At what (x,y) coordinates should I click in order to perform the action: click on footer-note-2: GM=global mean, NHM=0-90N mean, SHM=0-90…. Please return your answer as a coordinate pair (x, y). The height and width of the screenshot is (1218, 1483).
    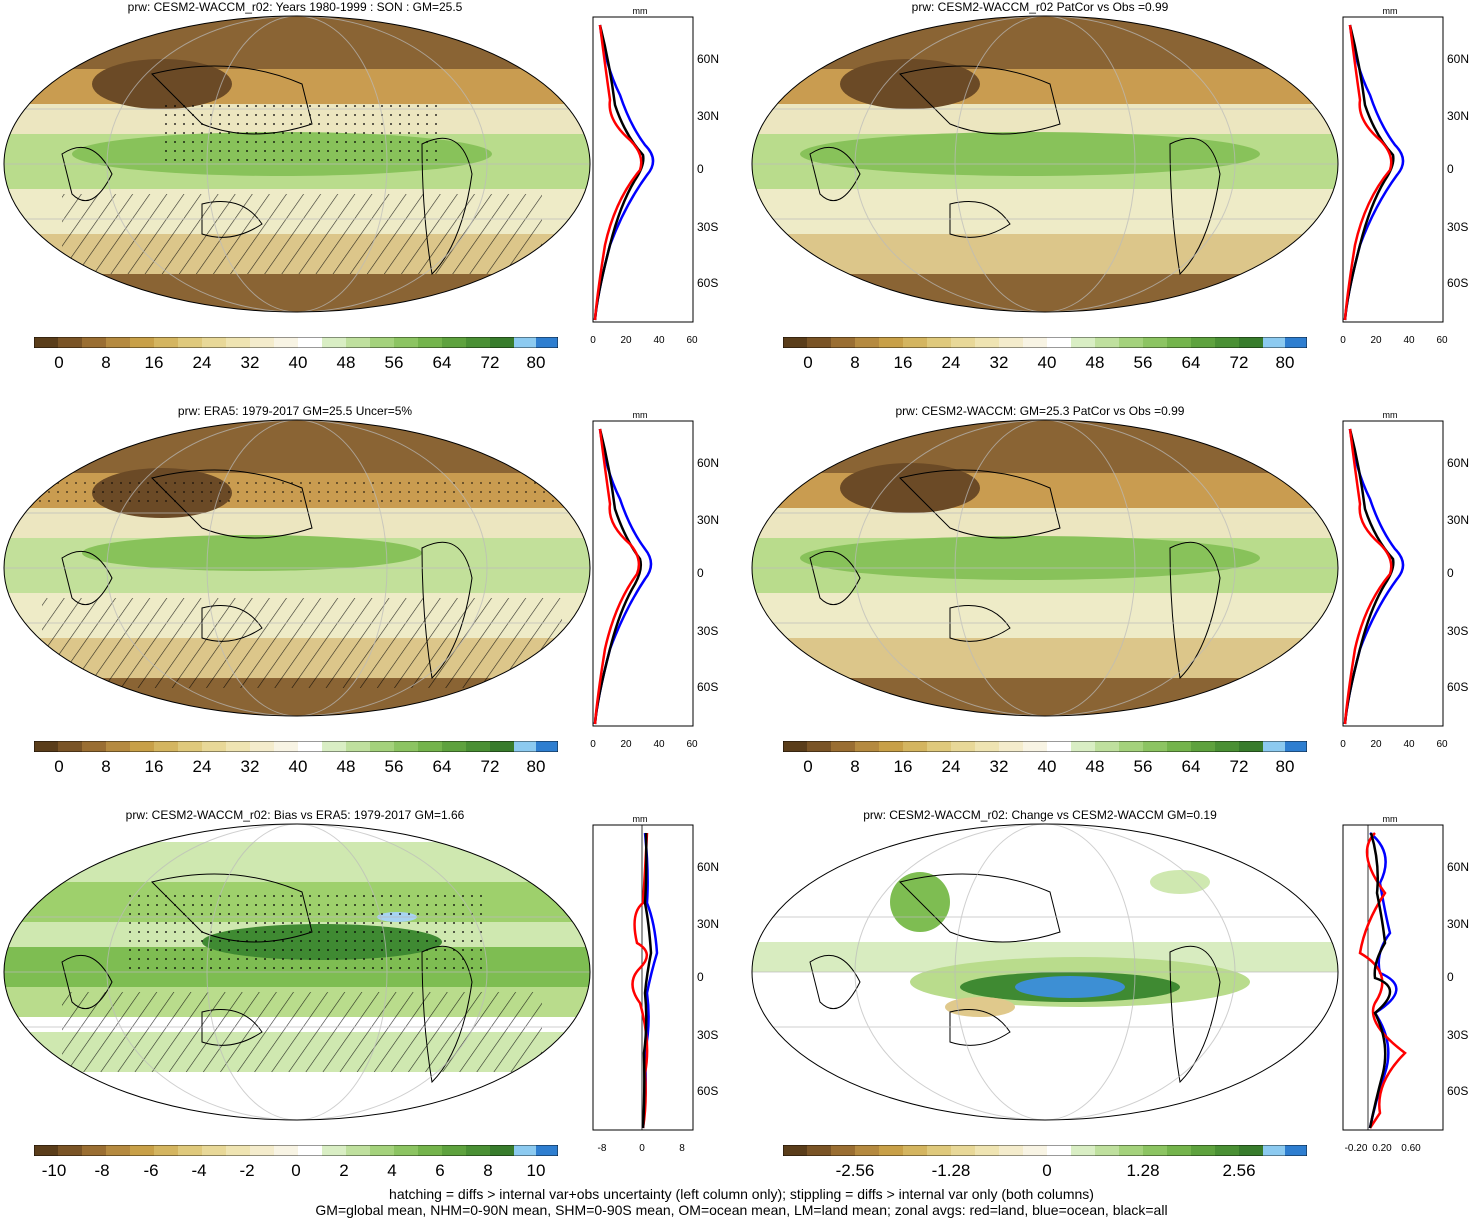
    Looking at the image, I should click on (741, 1210).